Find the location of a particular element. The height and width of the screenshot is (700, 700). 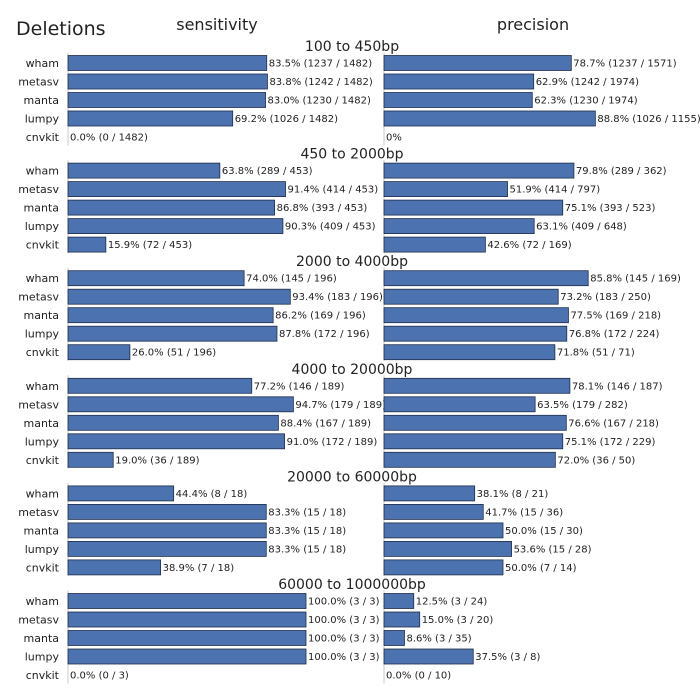

sens-value-label-lumpy: 83.3% (15 / 18) is located at coordinates (307, 549).